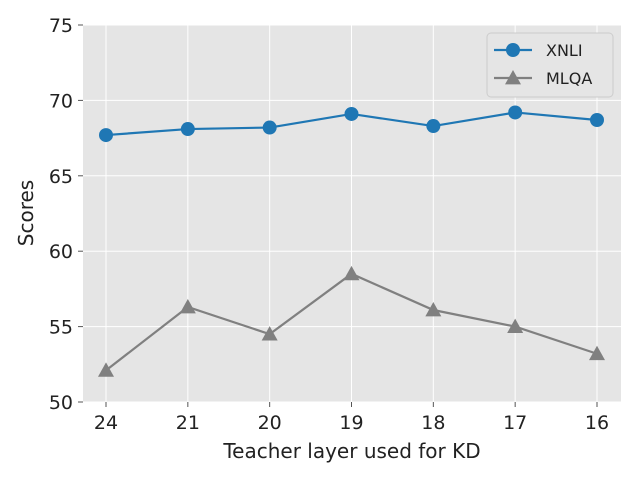 Image resolution: width=640 pixels, height=478 pixels. Describe the element at coordinates (61, 26) in the screenshot. I see `y-tick-label: 75` at that location.